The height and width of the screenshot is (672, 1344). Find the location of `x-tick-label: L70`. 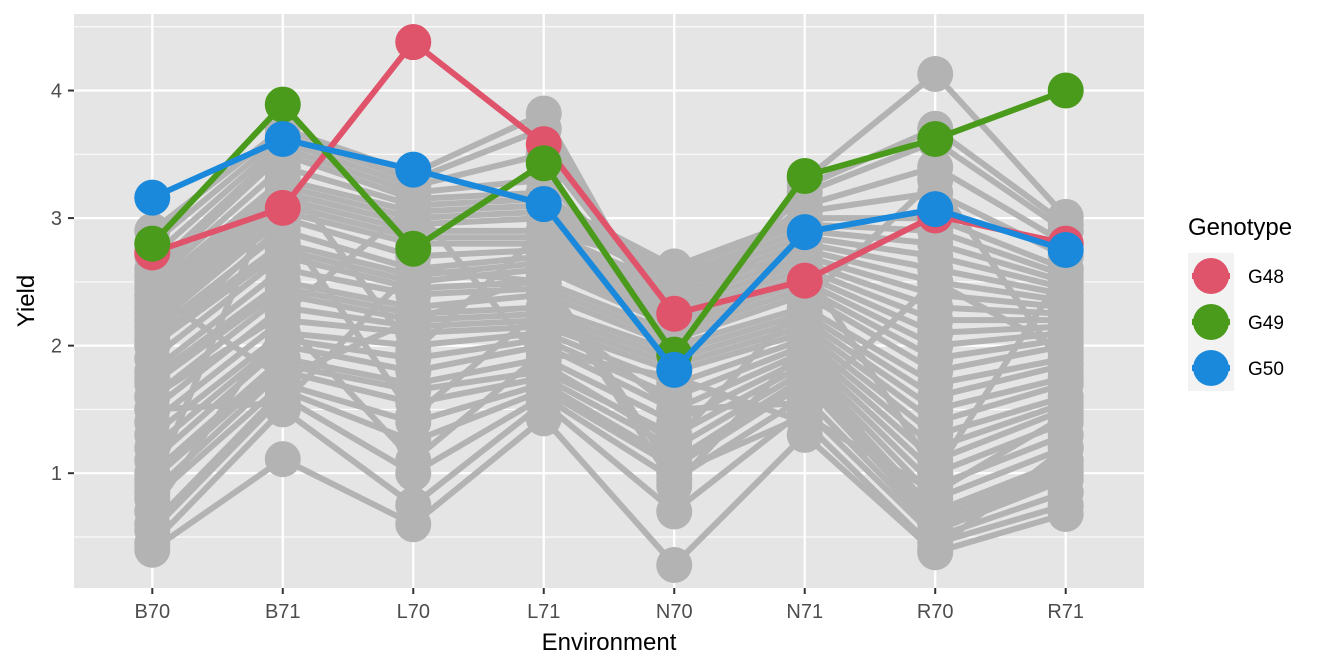

x-tick-label: L70 is located at coordinates (413, 612).